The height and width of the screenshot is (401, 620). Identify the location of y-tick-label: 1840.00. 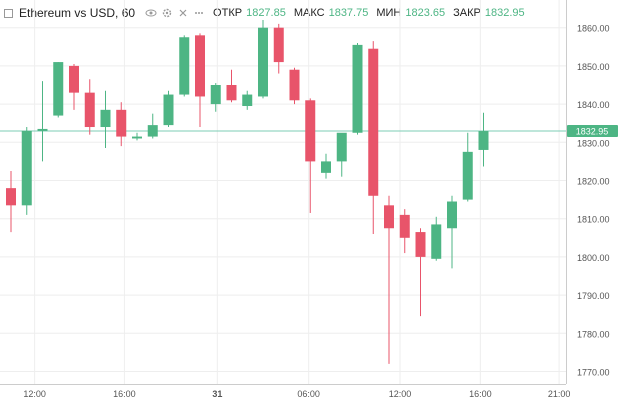
(593, 105).